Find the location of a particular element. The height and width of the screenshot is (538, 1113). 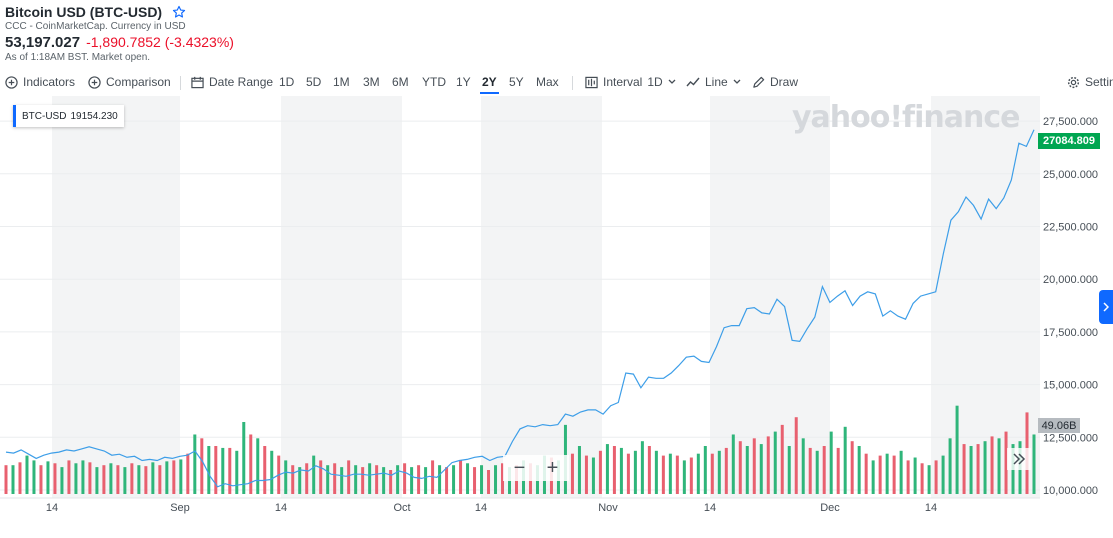

range-6m: 6M is located at coordinates (400, 82).